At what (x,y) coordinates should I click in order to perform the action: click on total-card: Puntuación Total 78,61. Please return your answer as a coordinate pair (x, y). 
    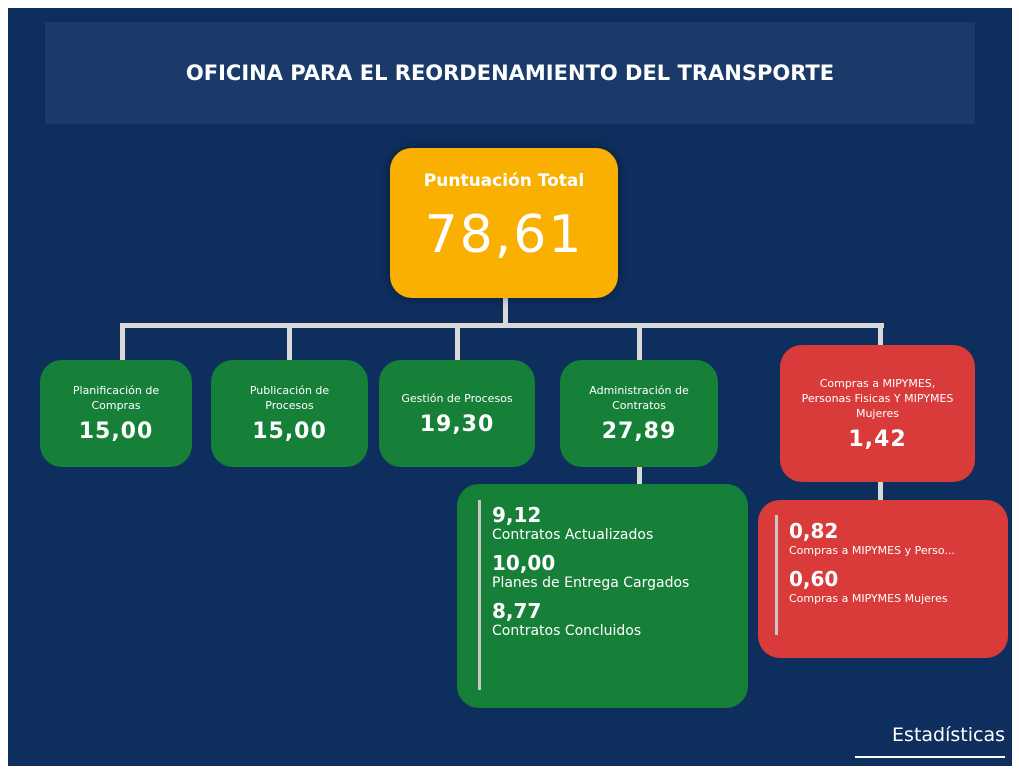
    Looking at the image, I should click on (504, 223).